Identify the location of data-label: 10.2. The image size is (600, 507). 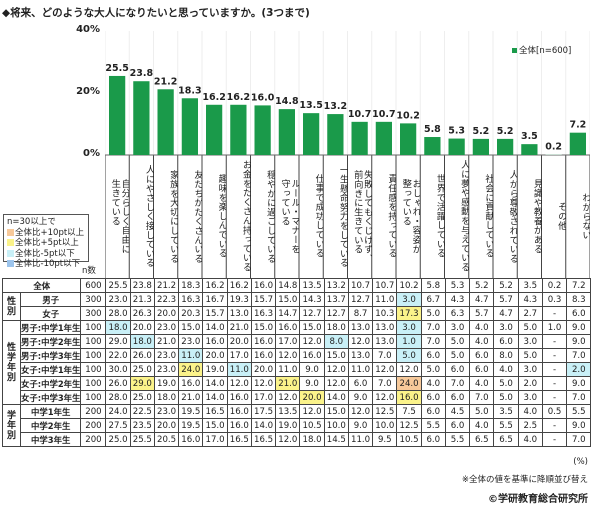
(407, 115).